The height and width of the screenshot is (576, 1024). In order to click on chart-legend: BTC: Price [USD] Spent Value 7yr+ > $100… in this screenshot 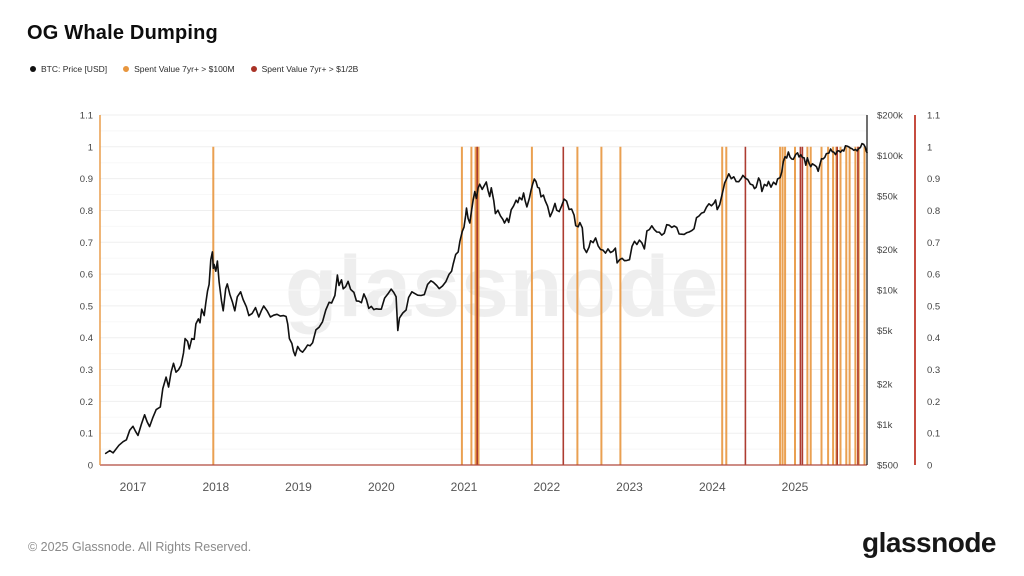, I will do `click(194, 69)`.